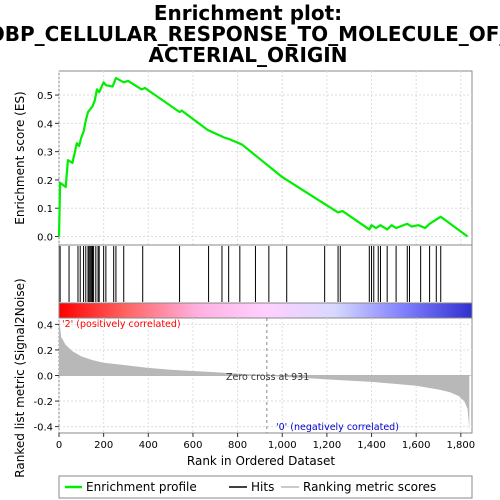 The image size is (500, 500). I want to click on es-tick-label: 0.2, so click(45, 181).